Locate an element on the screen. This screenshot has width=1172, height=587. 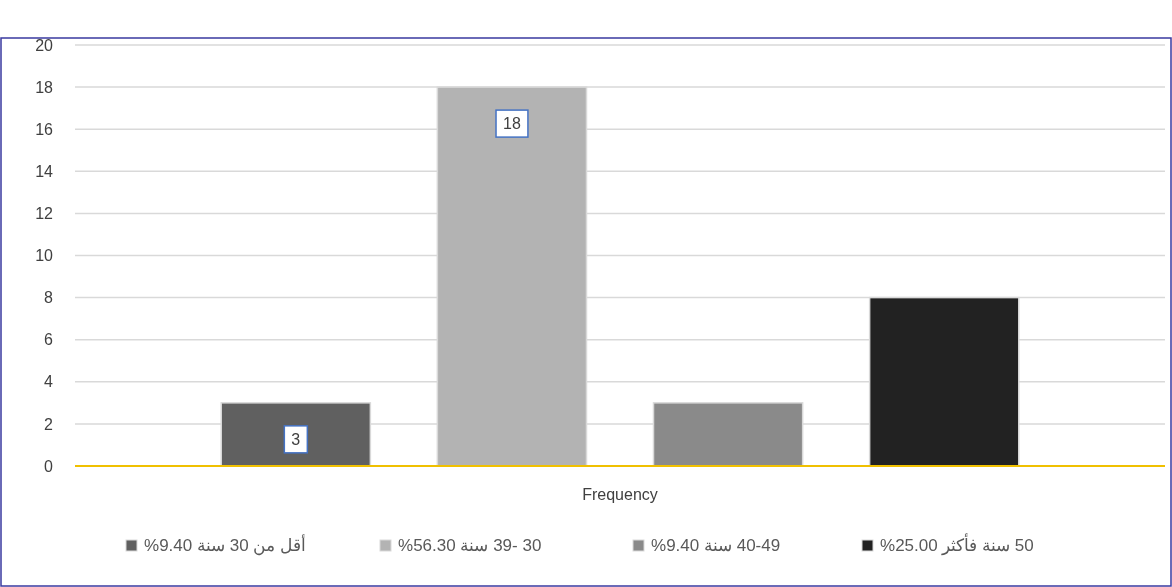
y-tick-label: 8 is located at coordinates (49, 298).